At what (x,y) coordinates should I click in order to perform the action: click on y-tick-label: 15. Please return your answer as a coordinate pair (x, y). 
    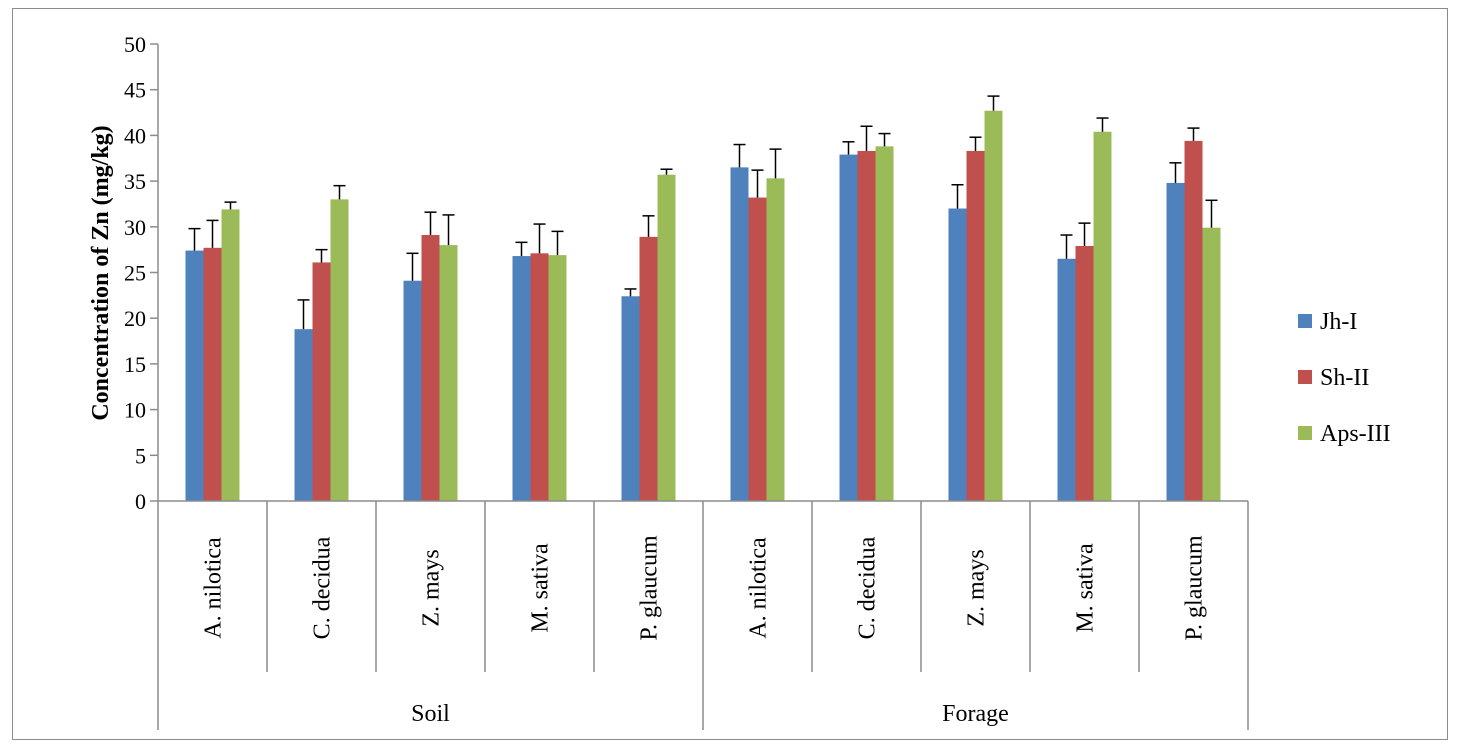
    Looking at the image, I should click on (135, 364).